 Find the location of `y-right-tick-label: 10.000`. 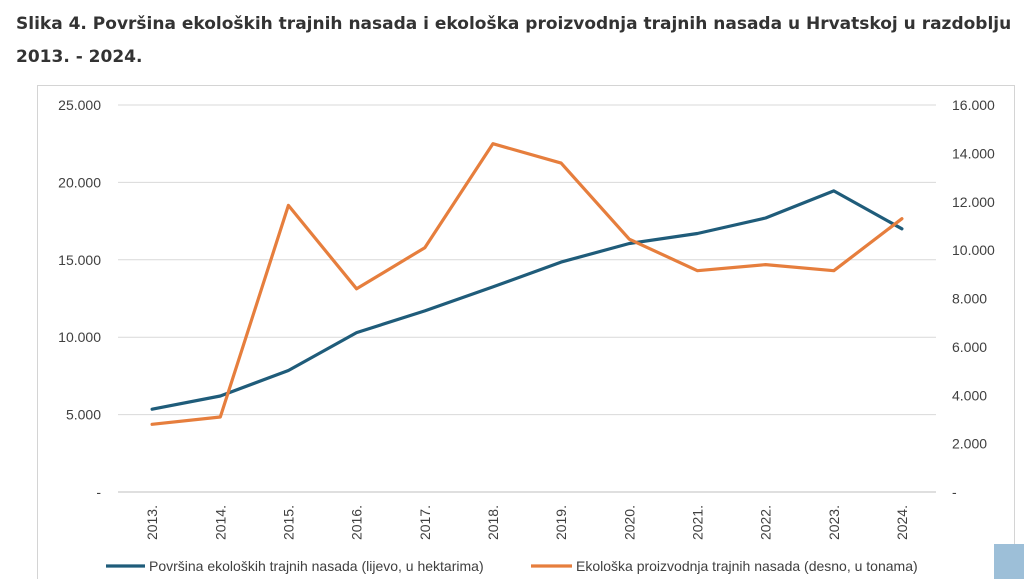

y-right-tick-label: 10.000 is located at coordinates (973, 250).